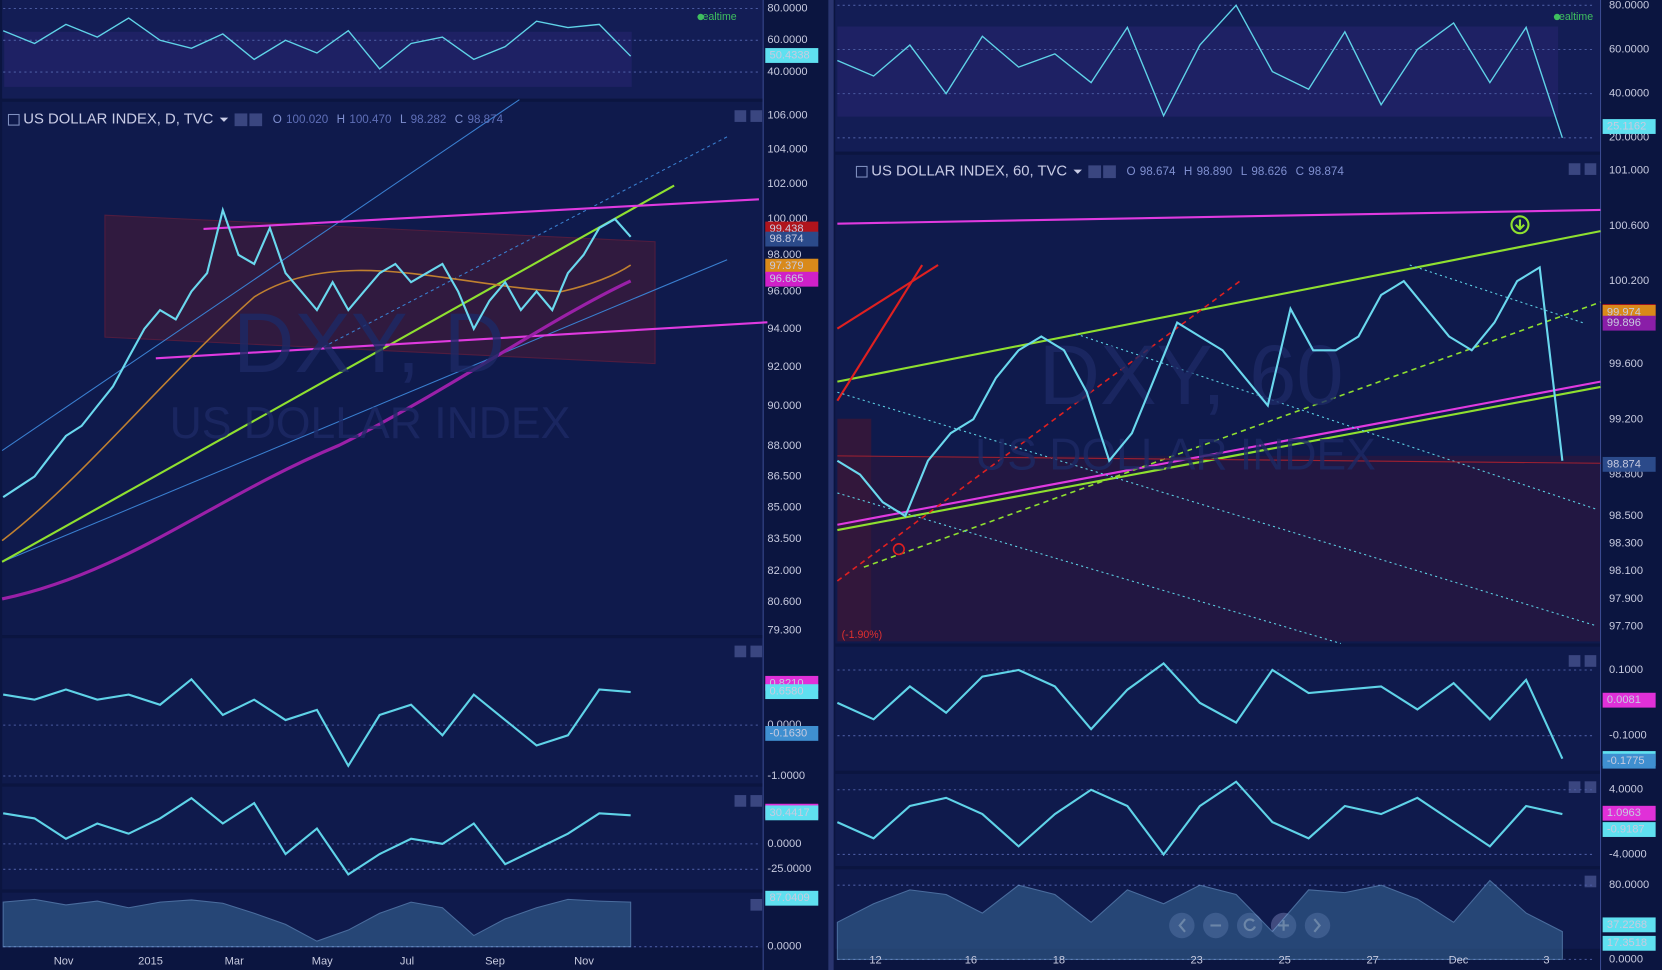 This screenshot has height=970, width=1662. I want to click on symbol-title: US DOLLAR INDEX, 60, TVC, so click(969, 172).